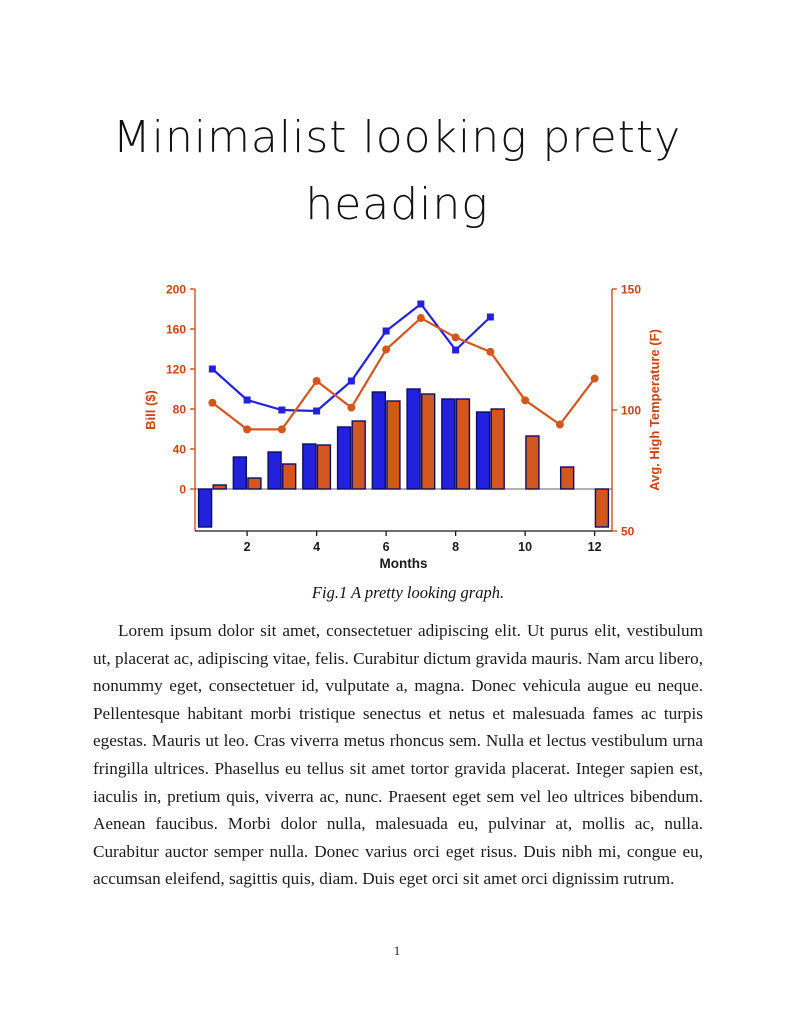  Describe the element at coordinates (595, 547) in the screenshot. I see `svg-text: 12` at that location.